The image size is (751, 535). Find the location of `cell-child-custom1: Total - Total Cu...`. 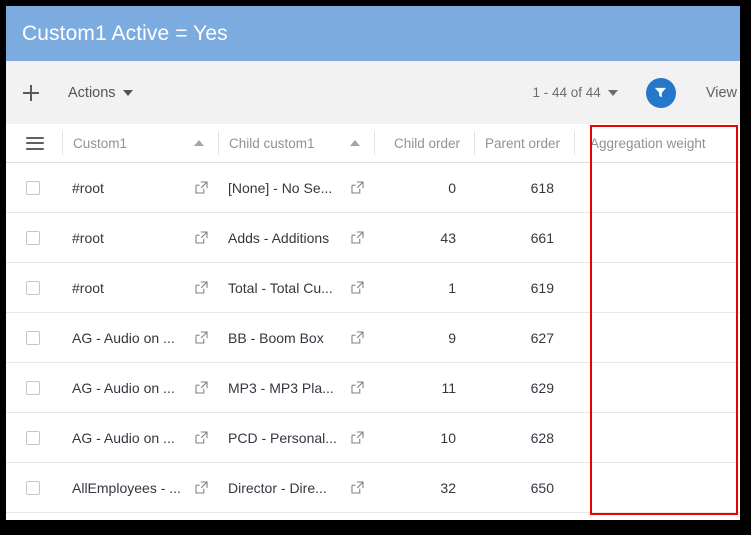

cell-child-custom1: Total - Total Cu... is located at coordinates (296, 288).